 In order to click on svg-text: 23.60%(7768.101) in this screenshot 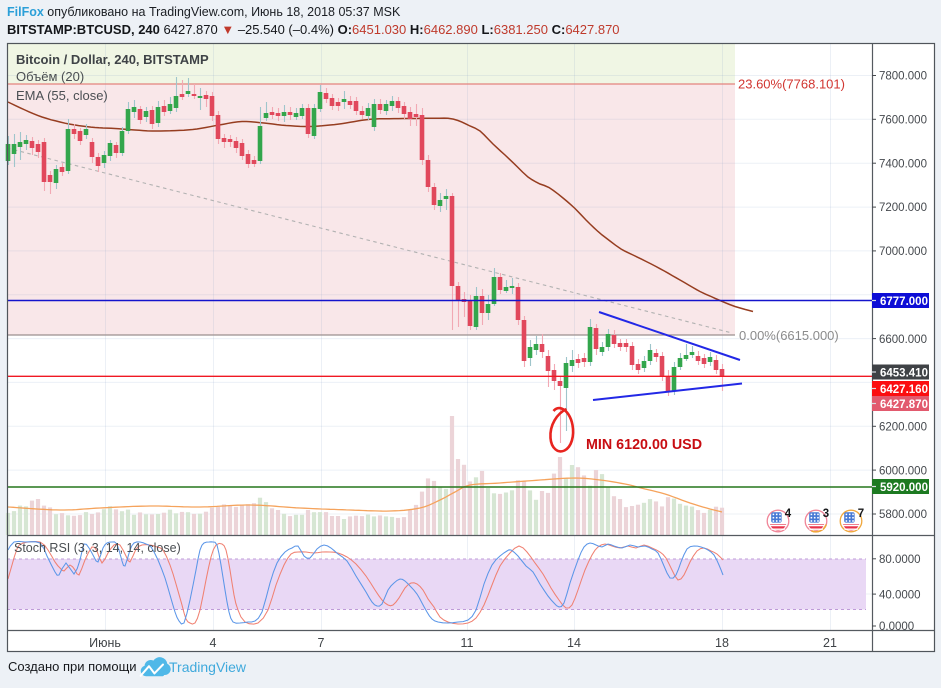, I will do `click(791, 84)`.